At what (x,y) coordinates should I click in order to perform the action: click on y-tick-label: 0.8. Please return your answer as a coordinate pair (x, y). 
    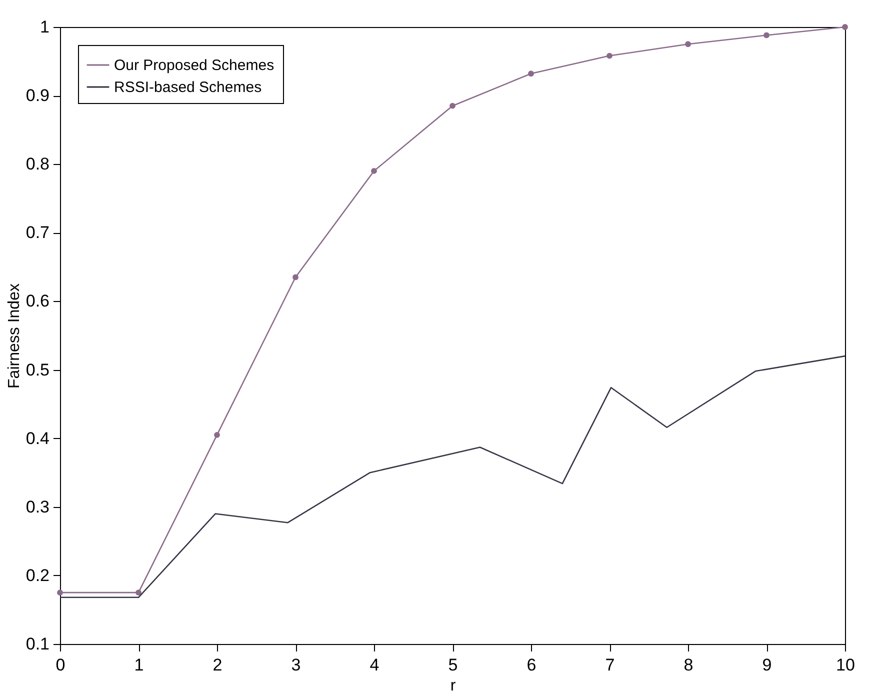
    Looking at the image, I should click on (38, 164).